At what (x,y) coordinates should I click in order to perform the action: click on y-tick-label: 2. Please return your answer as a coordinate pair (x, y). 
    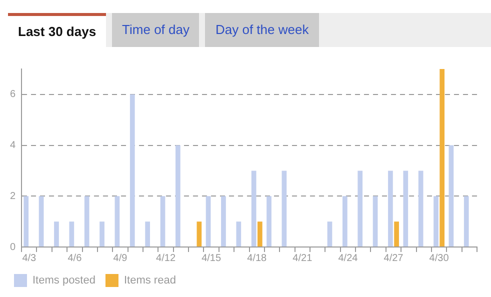
    Looking at the image, I should click on (13, 196).